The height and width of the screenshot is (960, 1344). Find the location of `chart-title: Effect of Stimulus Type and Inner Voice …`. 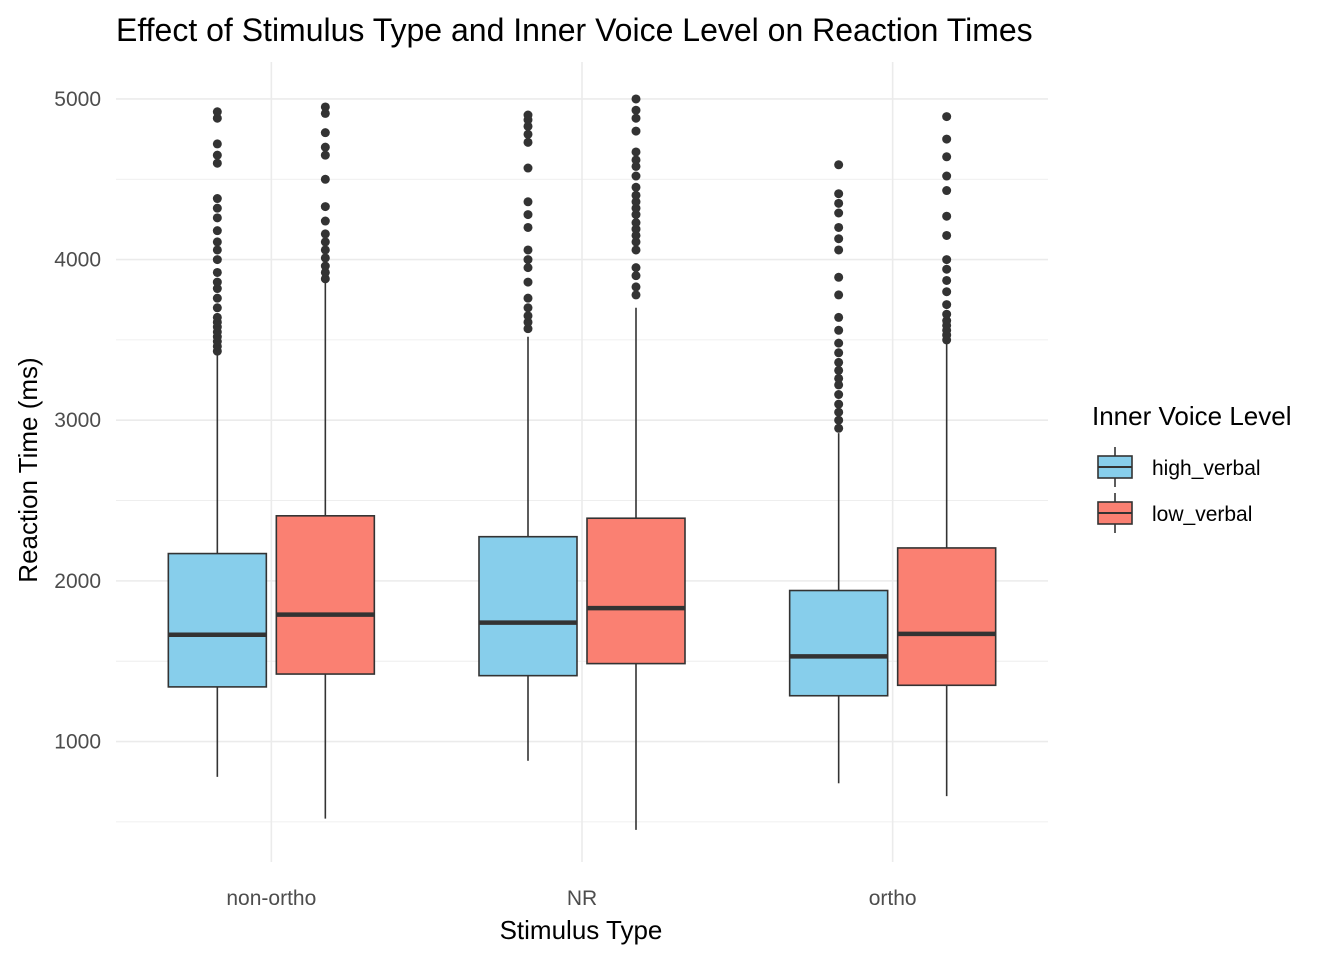

chart-title: Effect of Stimulus Type and Inner Voice … is located at coordinates (574, 30).